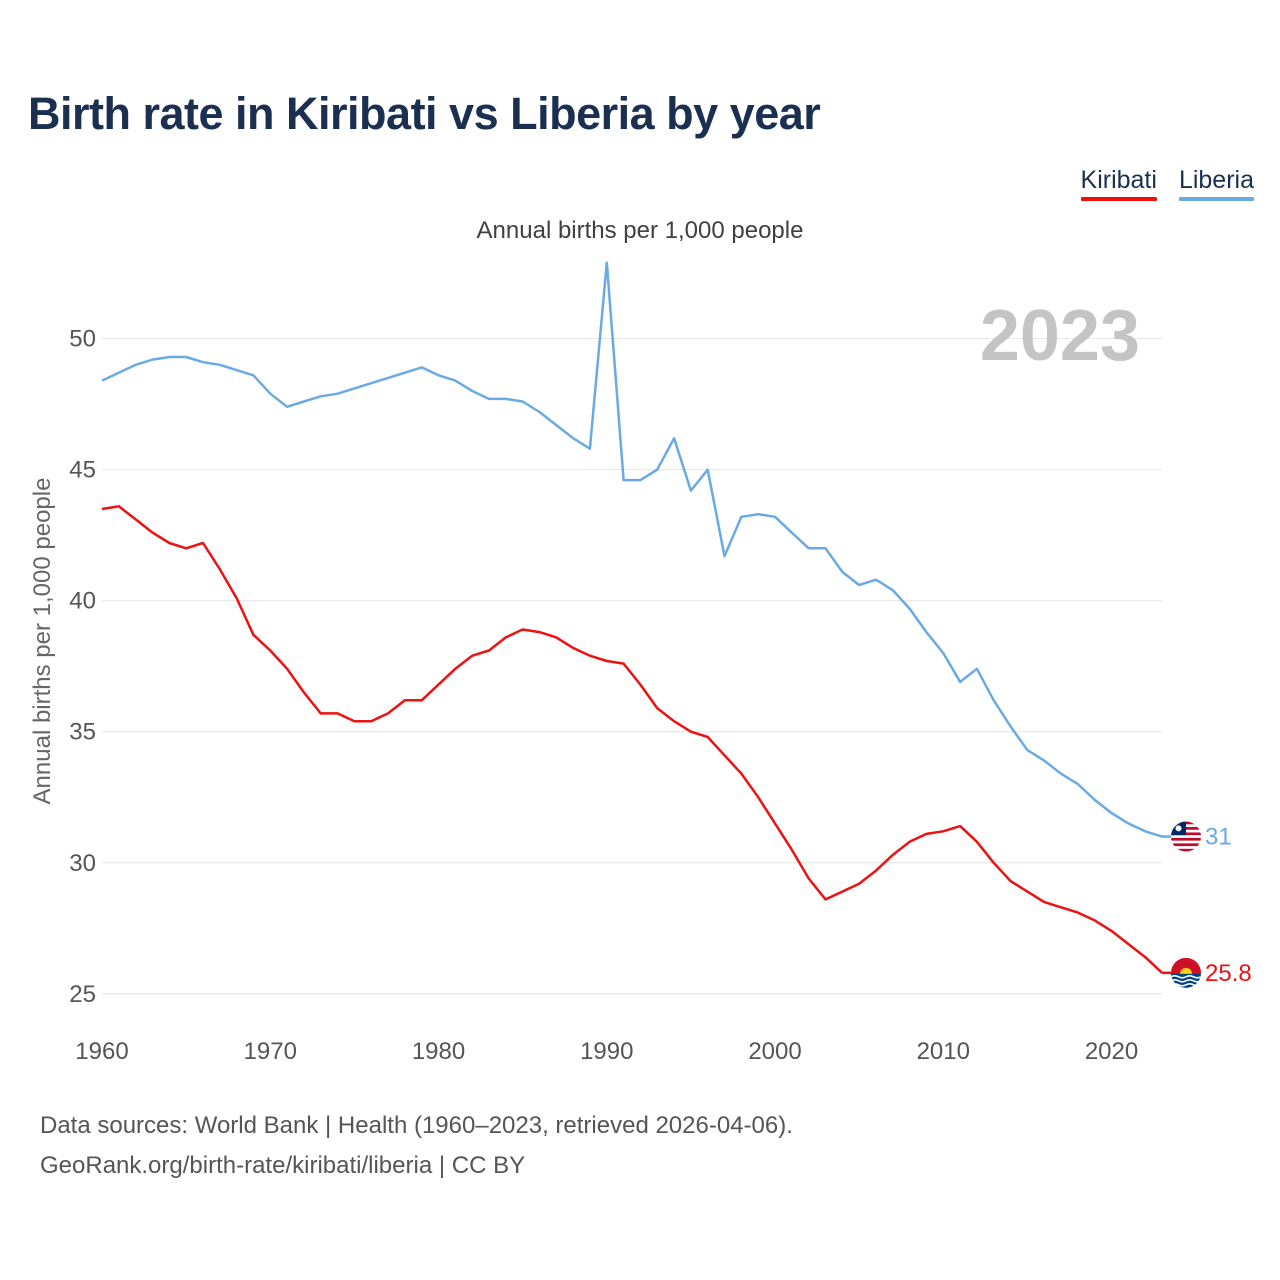 The width and height of the screenshot is (1280, 1280). I want to click on chart-subtitle: Annual births per 1,000 people, so click(640, 230).